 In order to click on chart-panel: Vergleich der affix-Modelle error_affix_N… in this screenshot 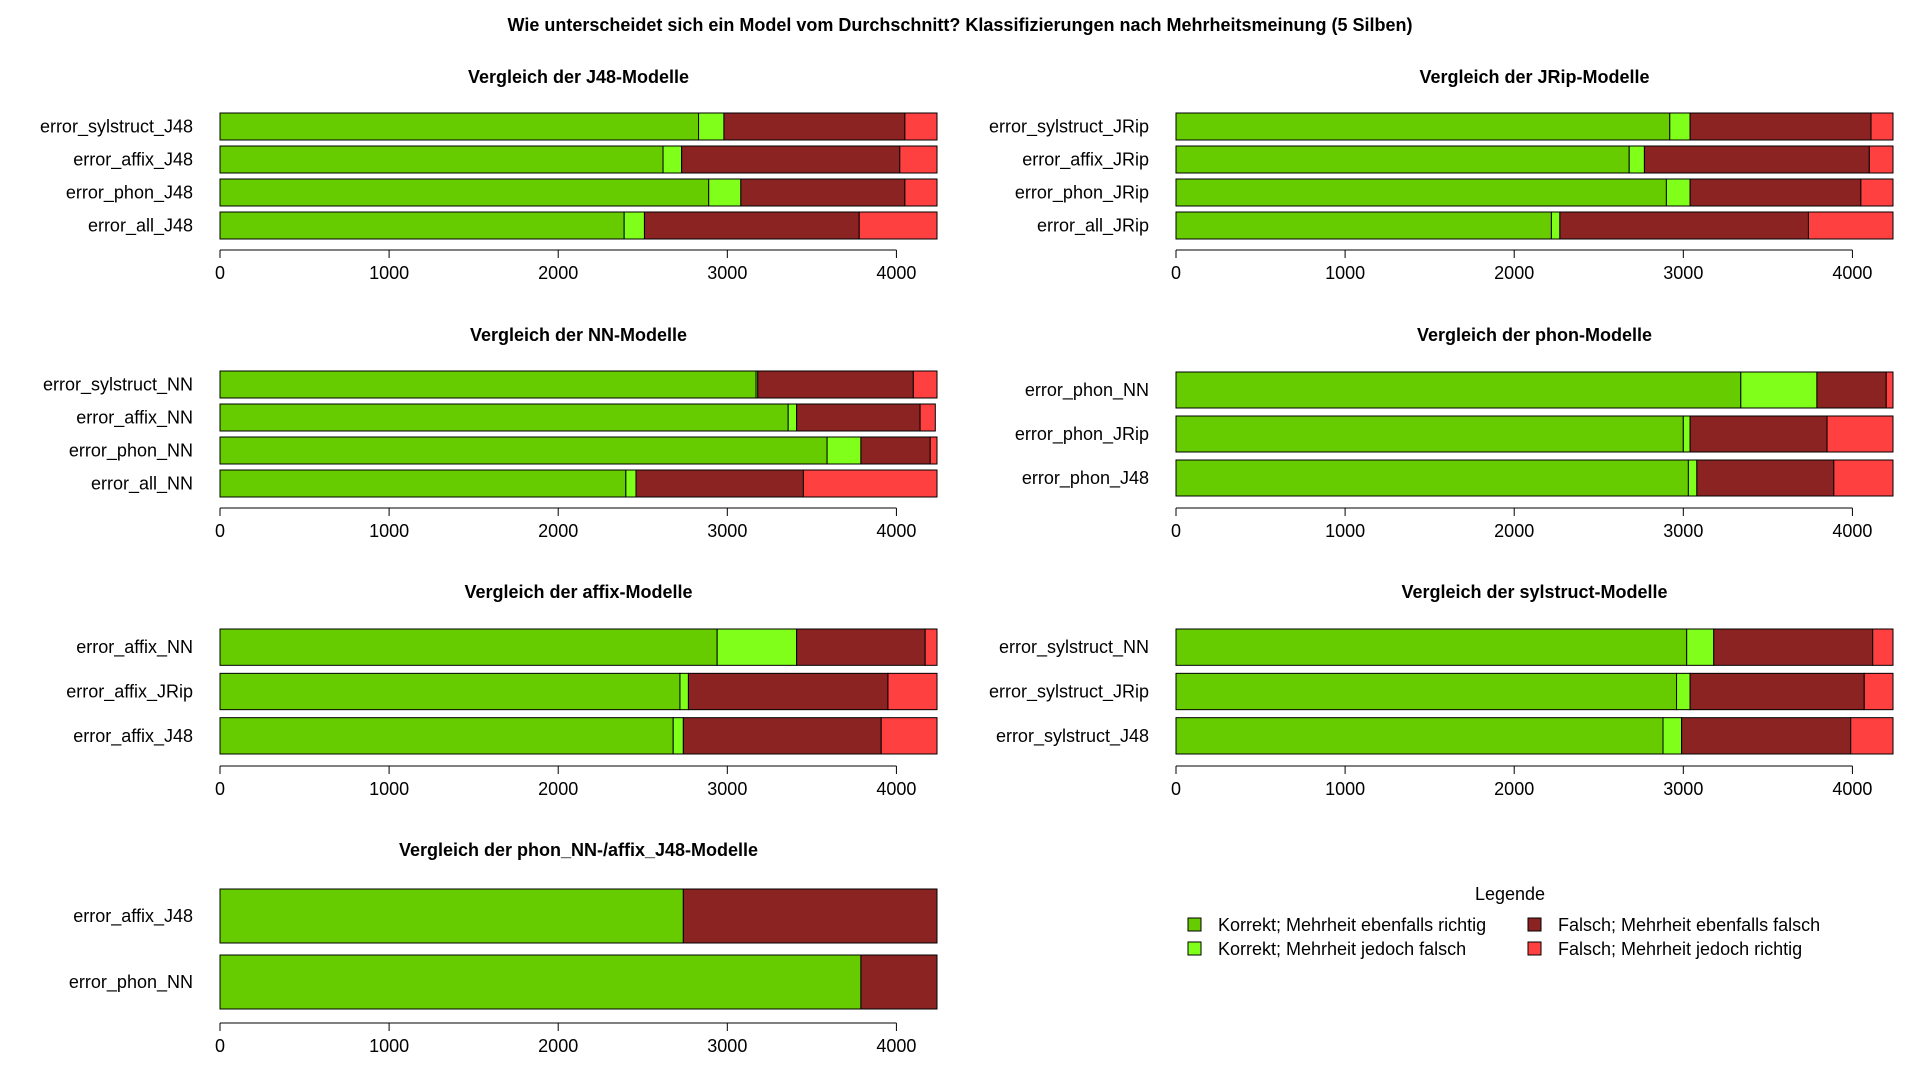, I will do `click(502, 690)`.